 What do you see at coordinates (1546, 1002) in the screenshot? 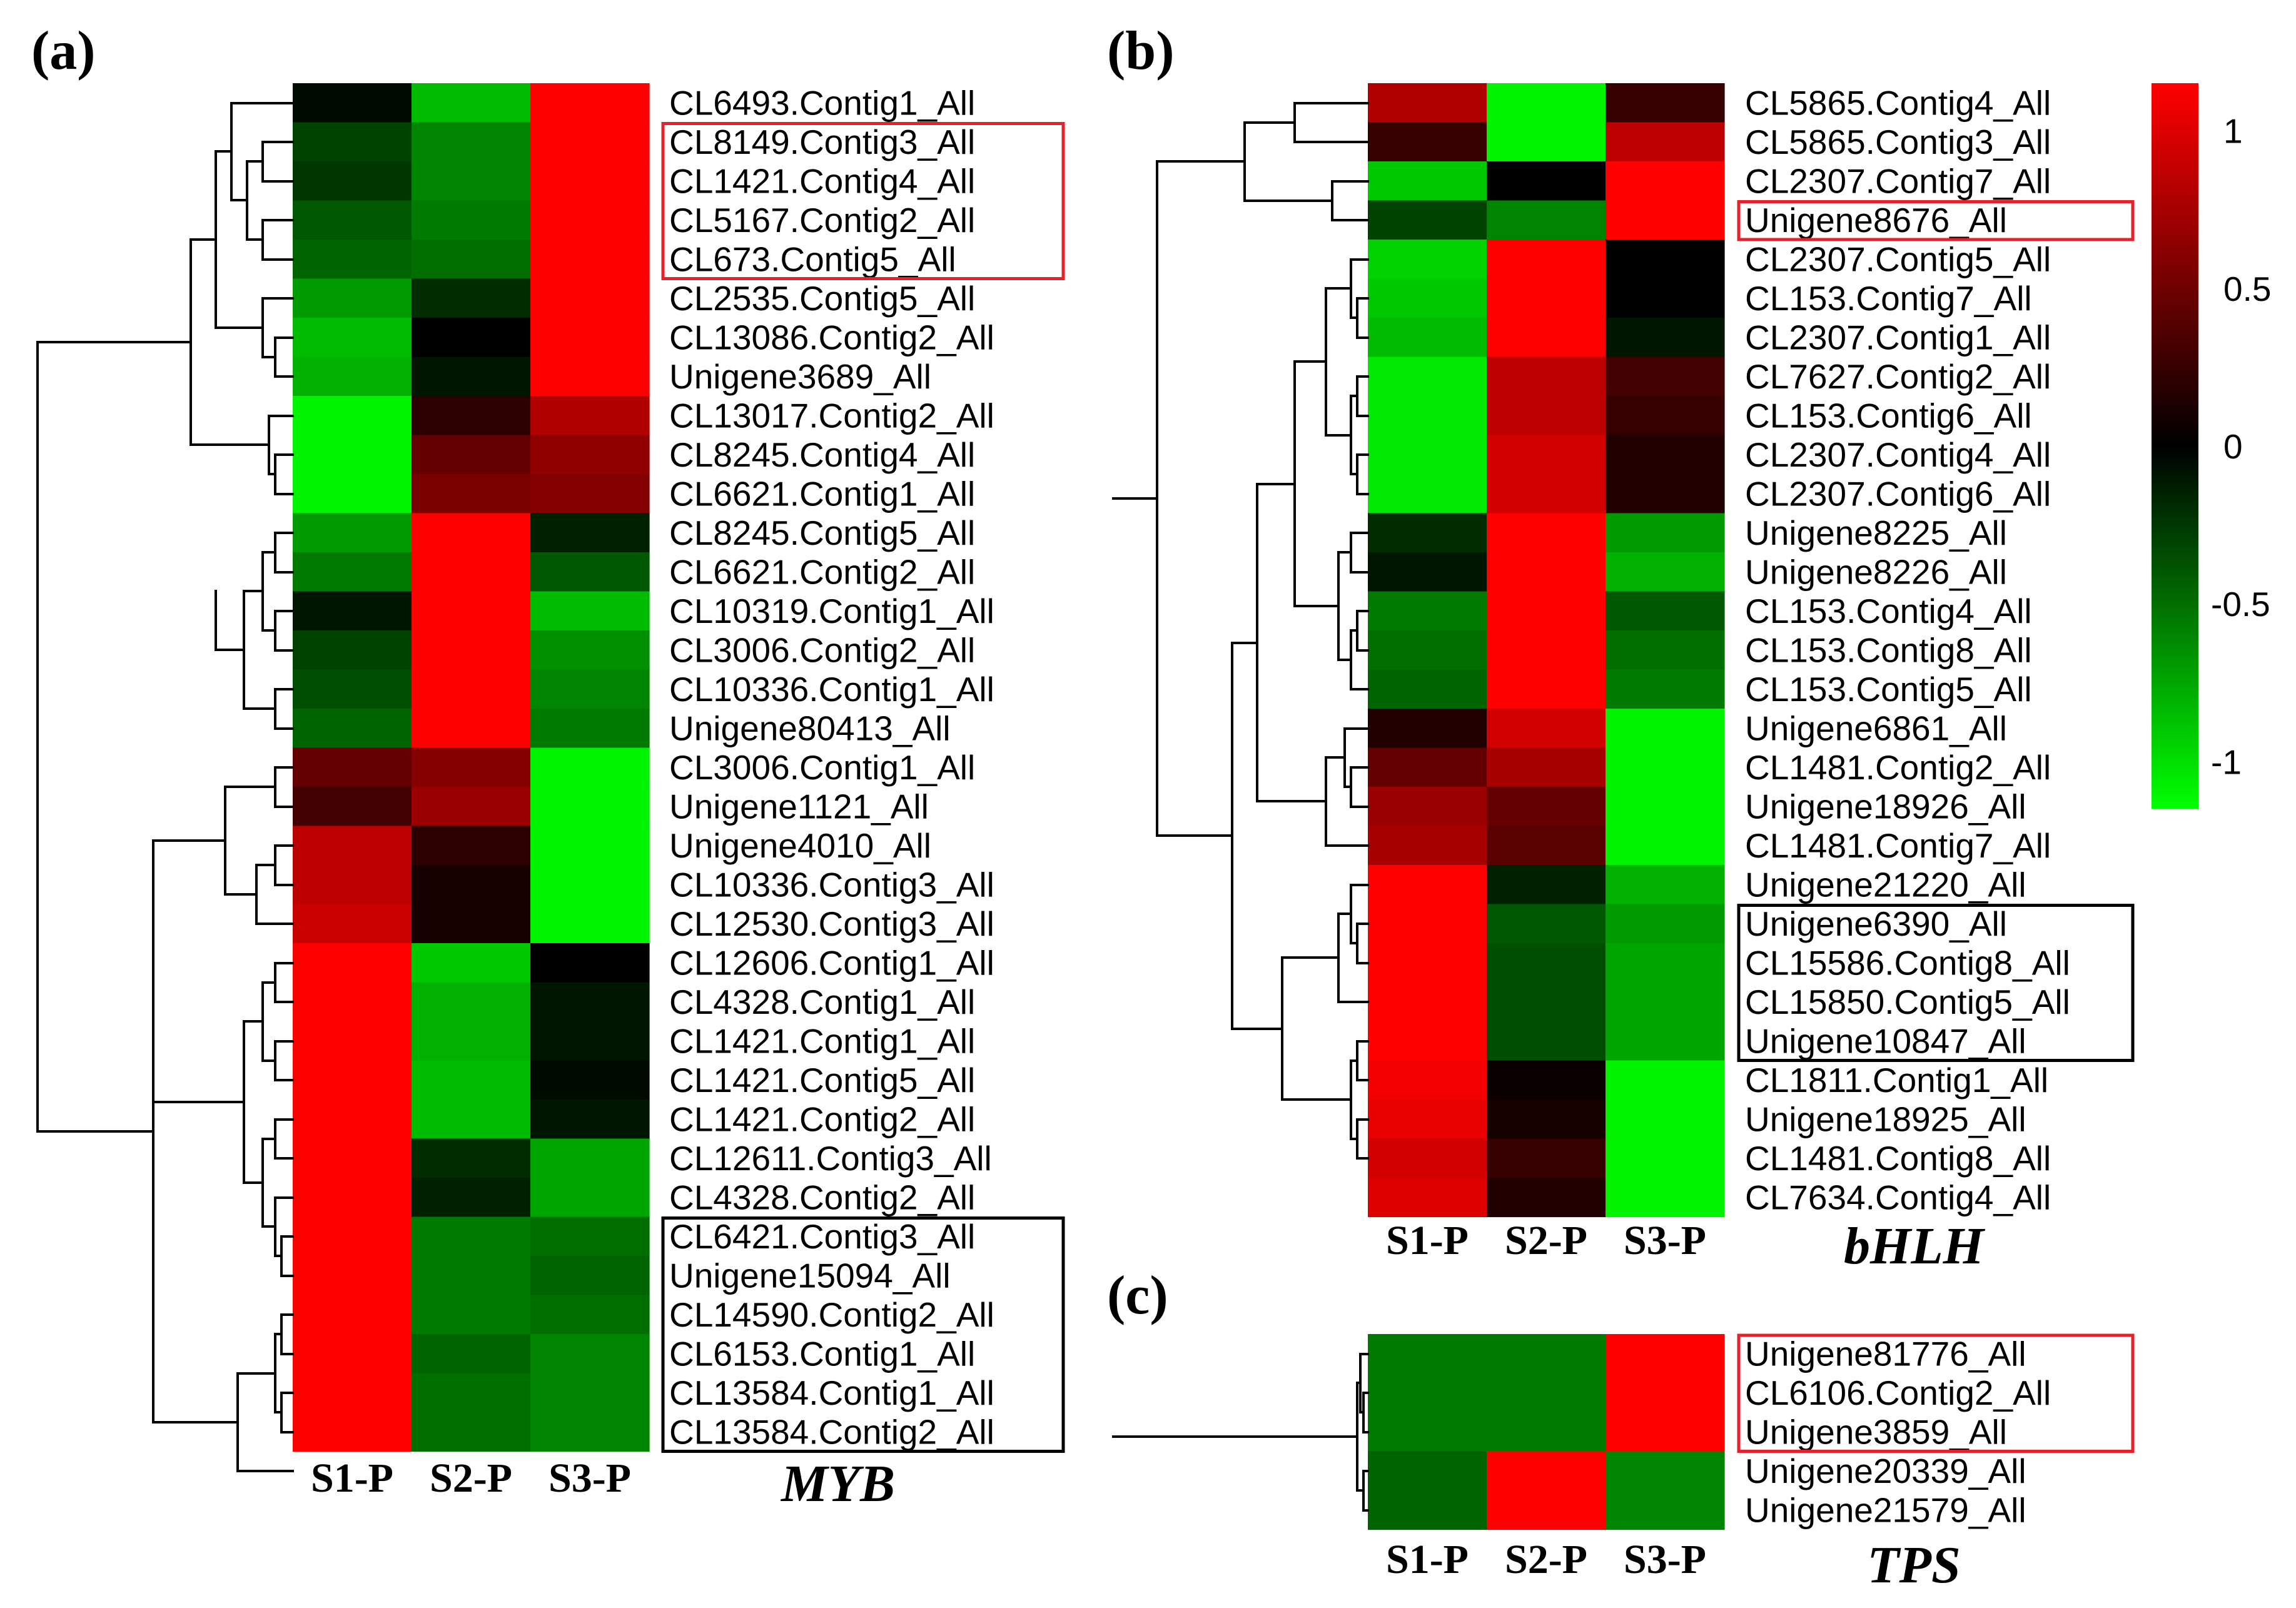
I see `bhlh-cell-r23-c1` at bounding box center [1546, 1002].